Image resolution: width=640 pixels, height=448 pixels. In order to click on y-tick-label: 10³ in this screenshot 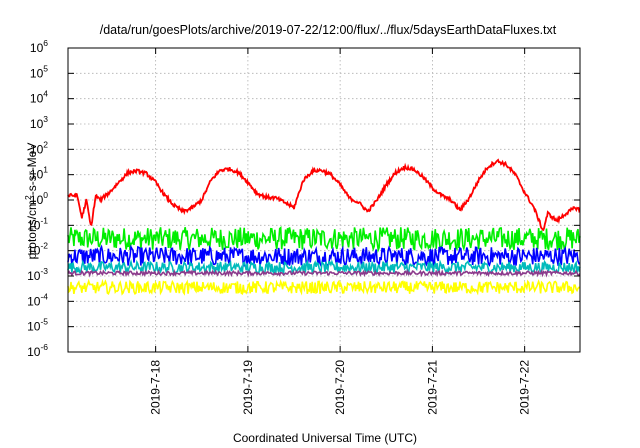, I will do `click(39, 122)`.